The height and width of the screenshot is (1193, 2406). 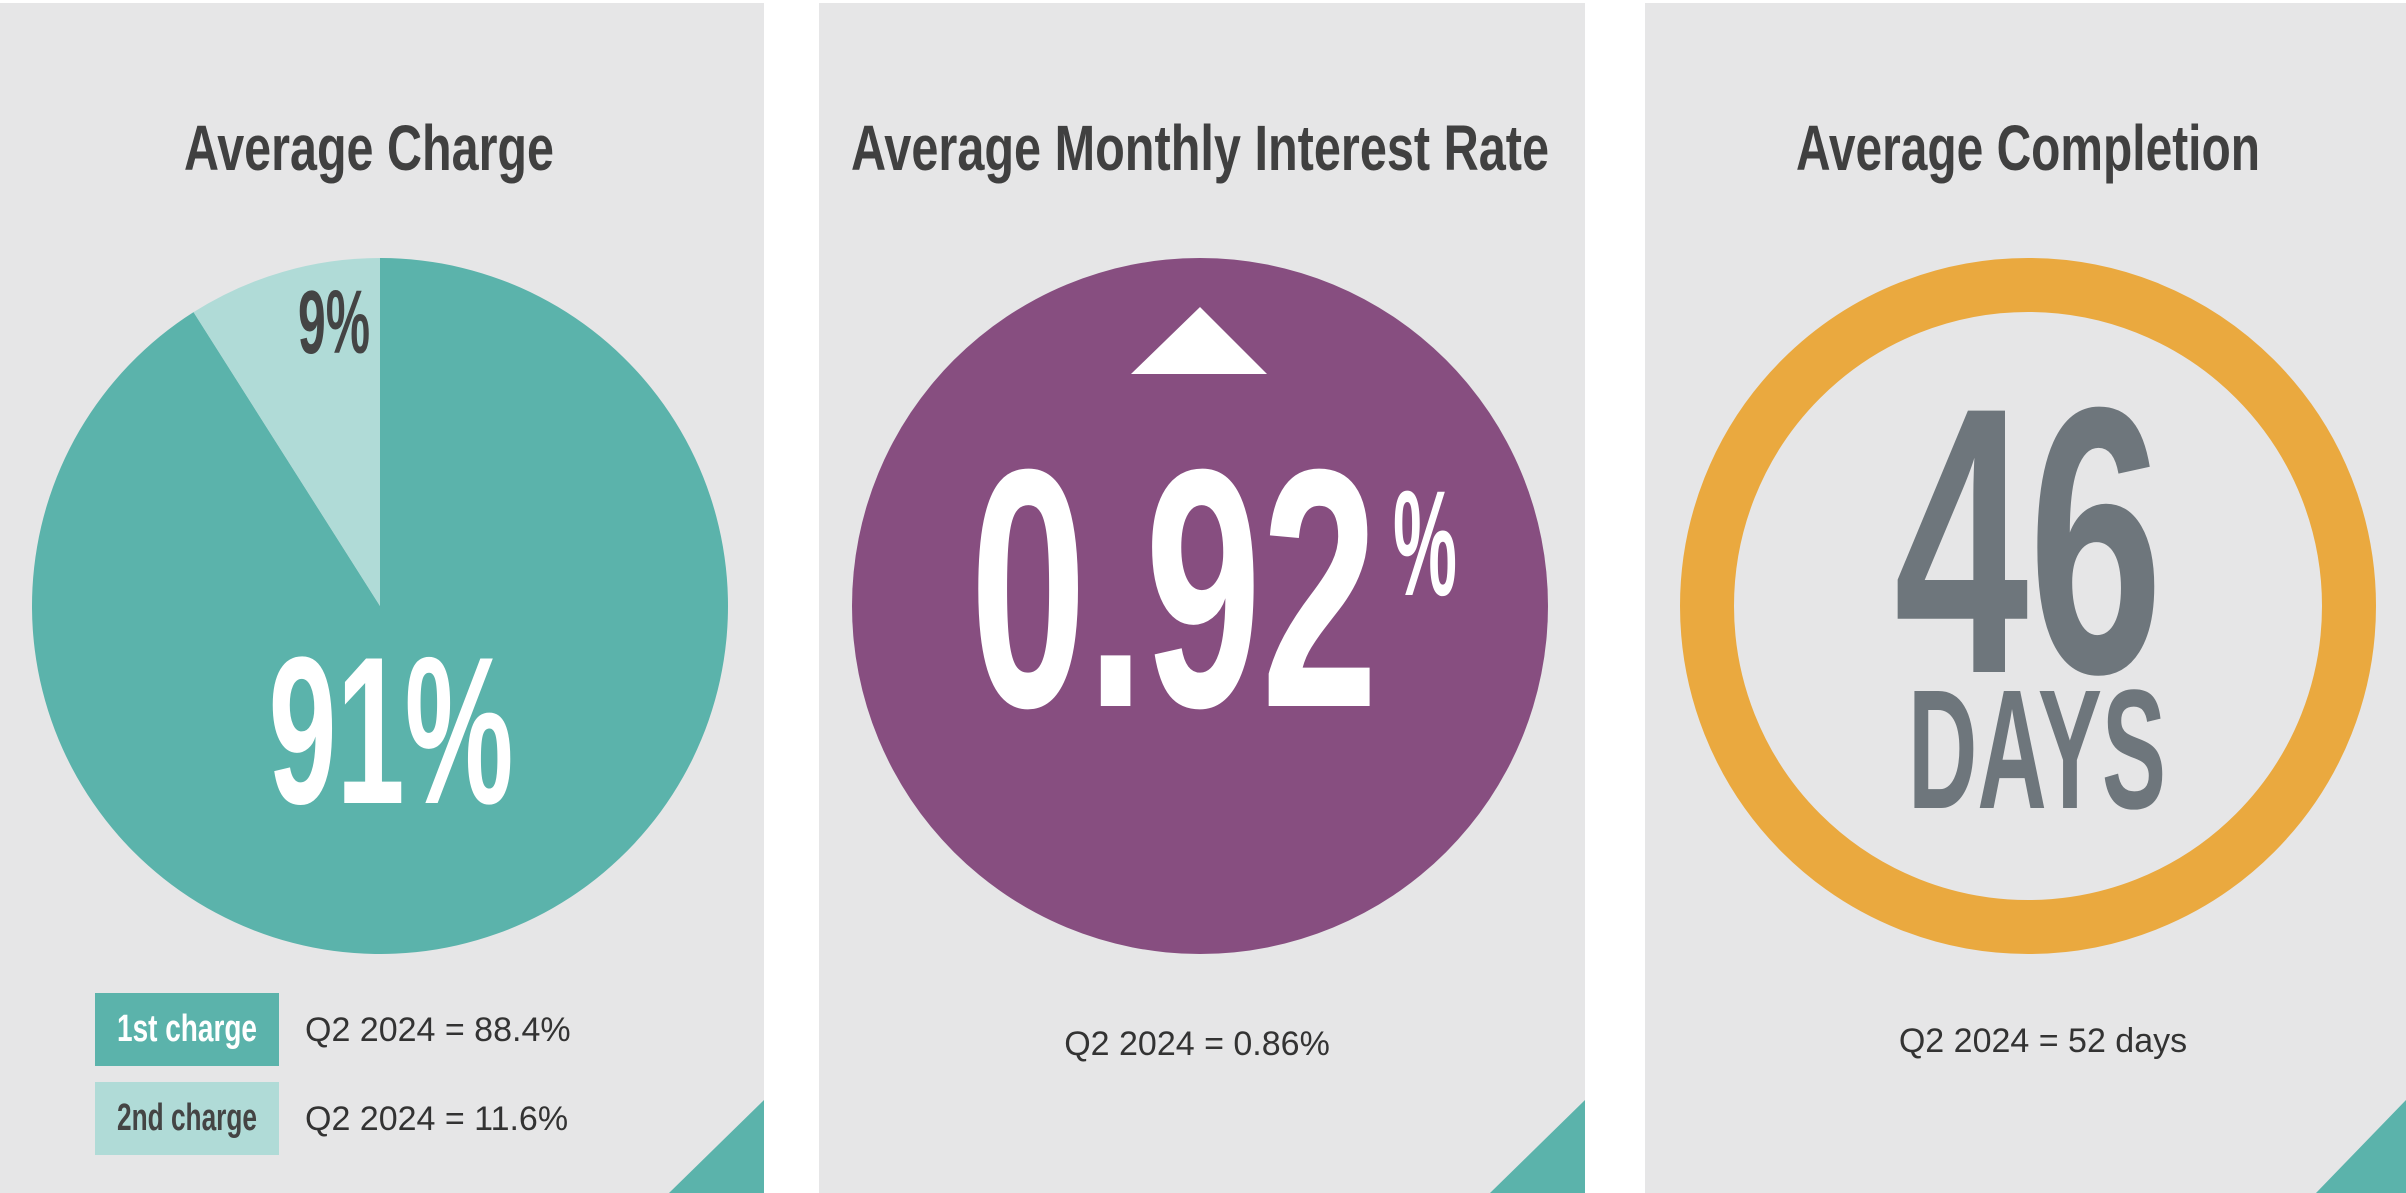 I want to click on legend-label: 2nd charge, so click(x=187, y=1118).